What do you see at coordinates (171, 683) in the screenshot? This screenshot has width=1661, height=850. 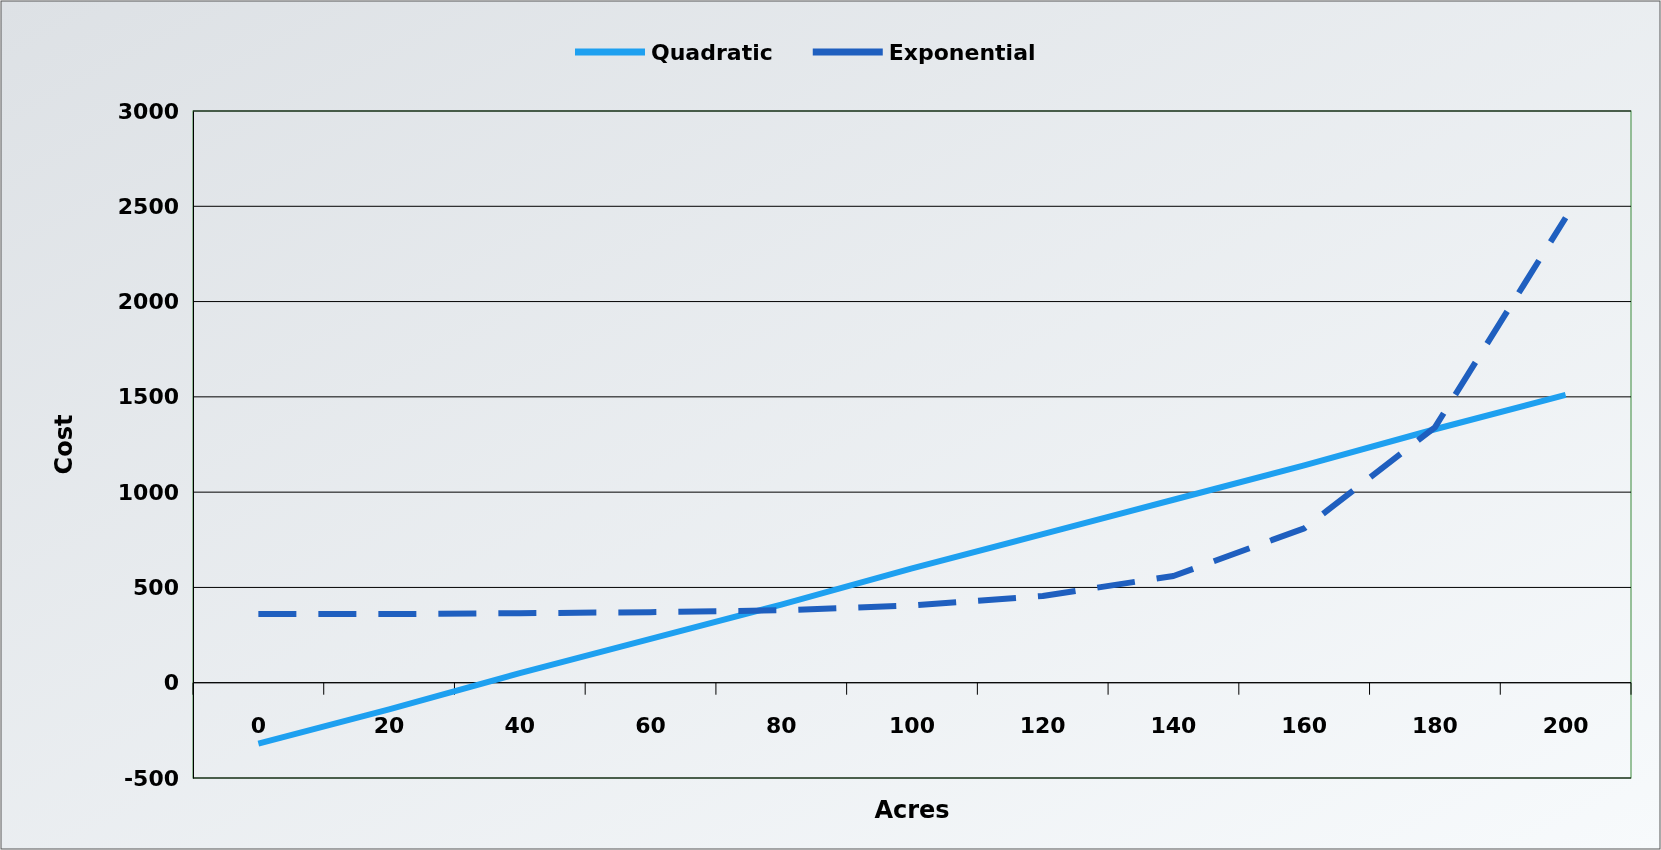 I see `y-tick-label: 0` at bounding box center [171, 683].